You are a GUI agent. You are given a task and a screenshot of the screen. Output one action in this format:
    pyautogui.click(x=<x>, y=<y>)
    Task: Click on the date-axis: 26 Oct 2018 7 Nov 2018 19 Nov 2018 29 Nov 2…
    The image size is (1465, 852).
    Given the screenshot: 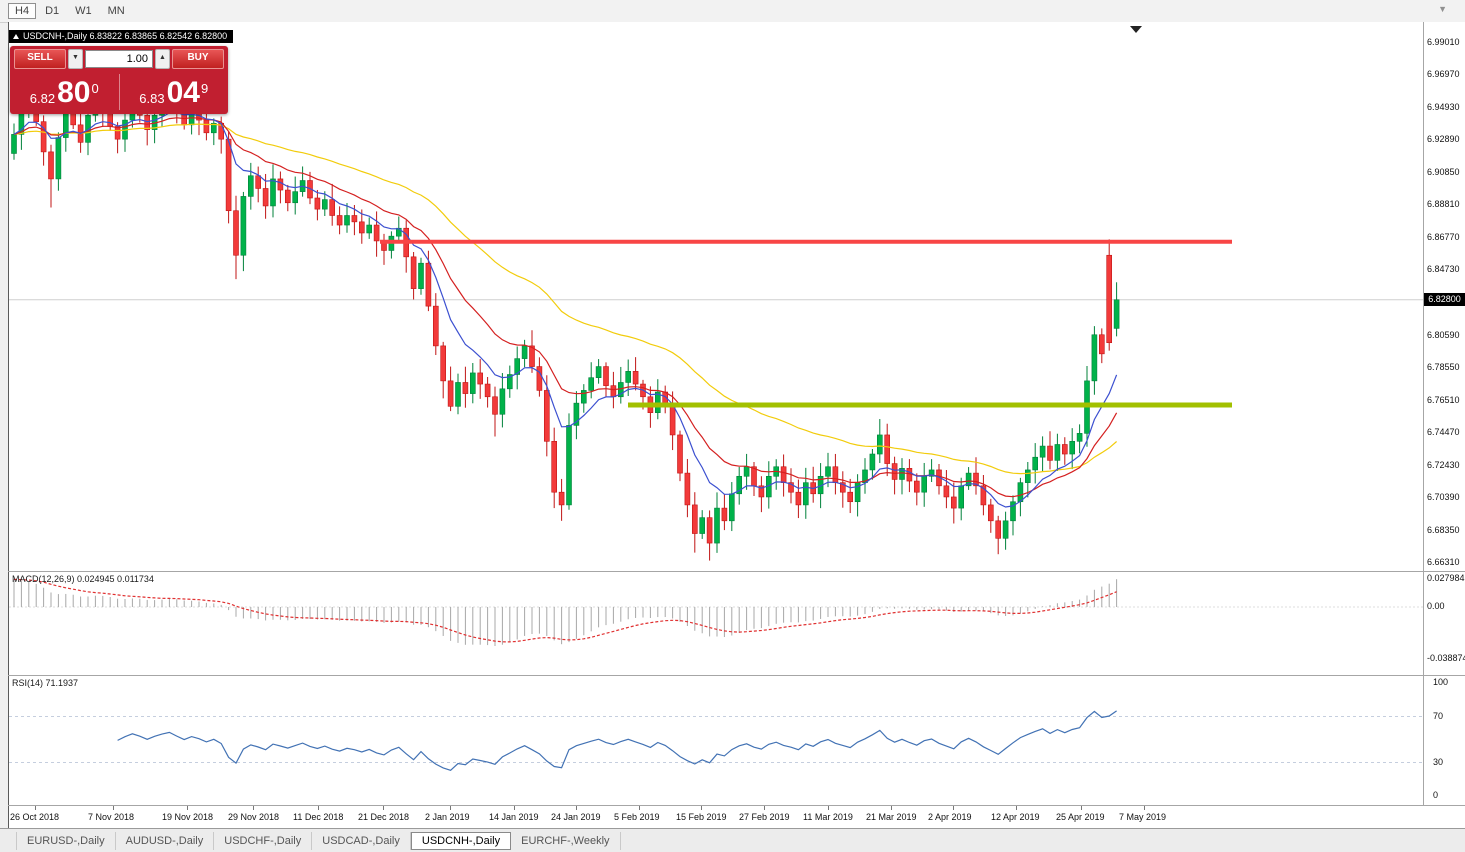 What is the action you would take?
    pyautogui.click(x=737, y=817)
    